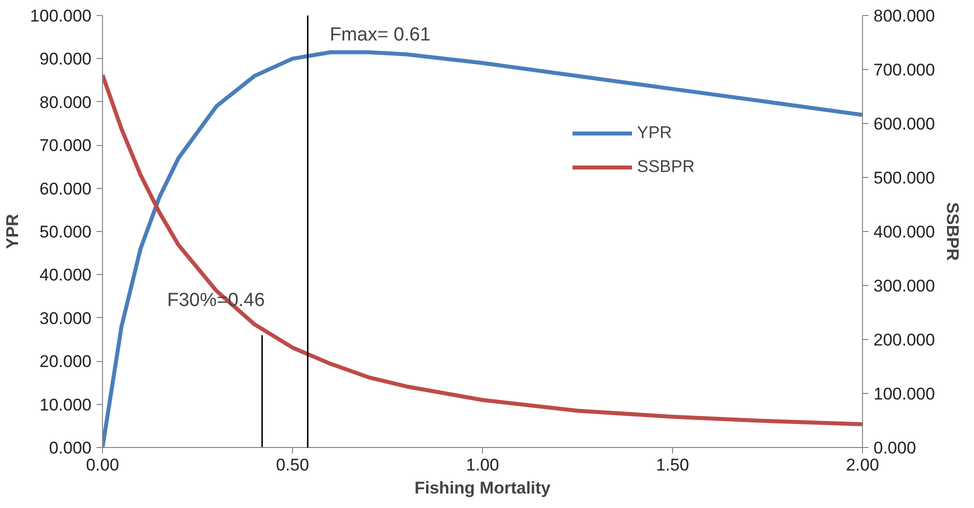 The height and width of the screenshot is (508, 974). I want to click on x-tick-label: 1.00, so click(483, 465).